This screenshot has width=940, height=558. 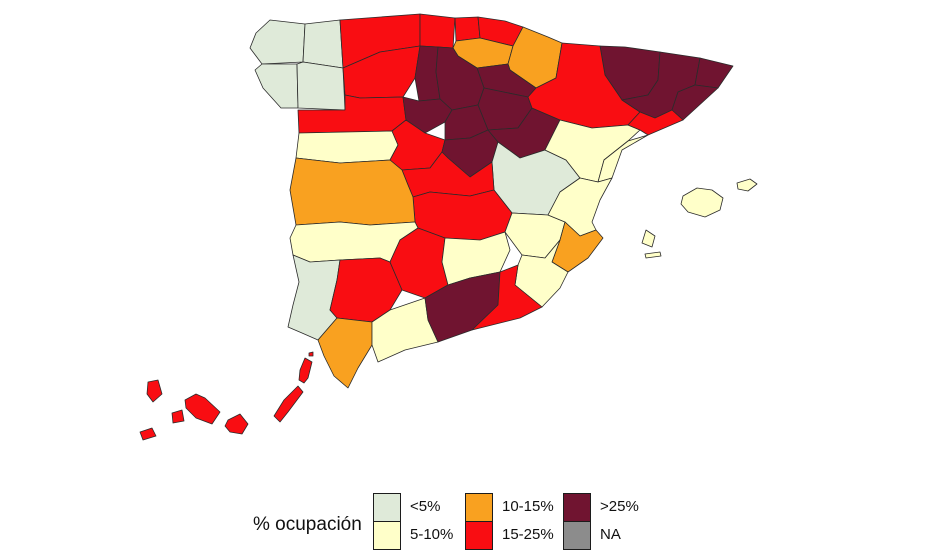 What do you see at coordinates (437, 31) in the screenshot?
I see `province-cantabria` at bounding box center [437, 31].